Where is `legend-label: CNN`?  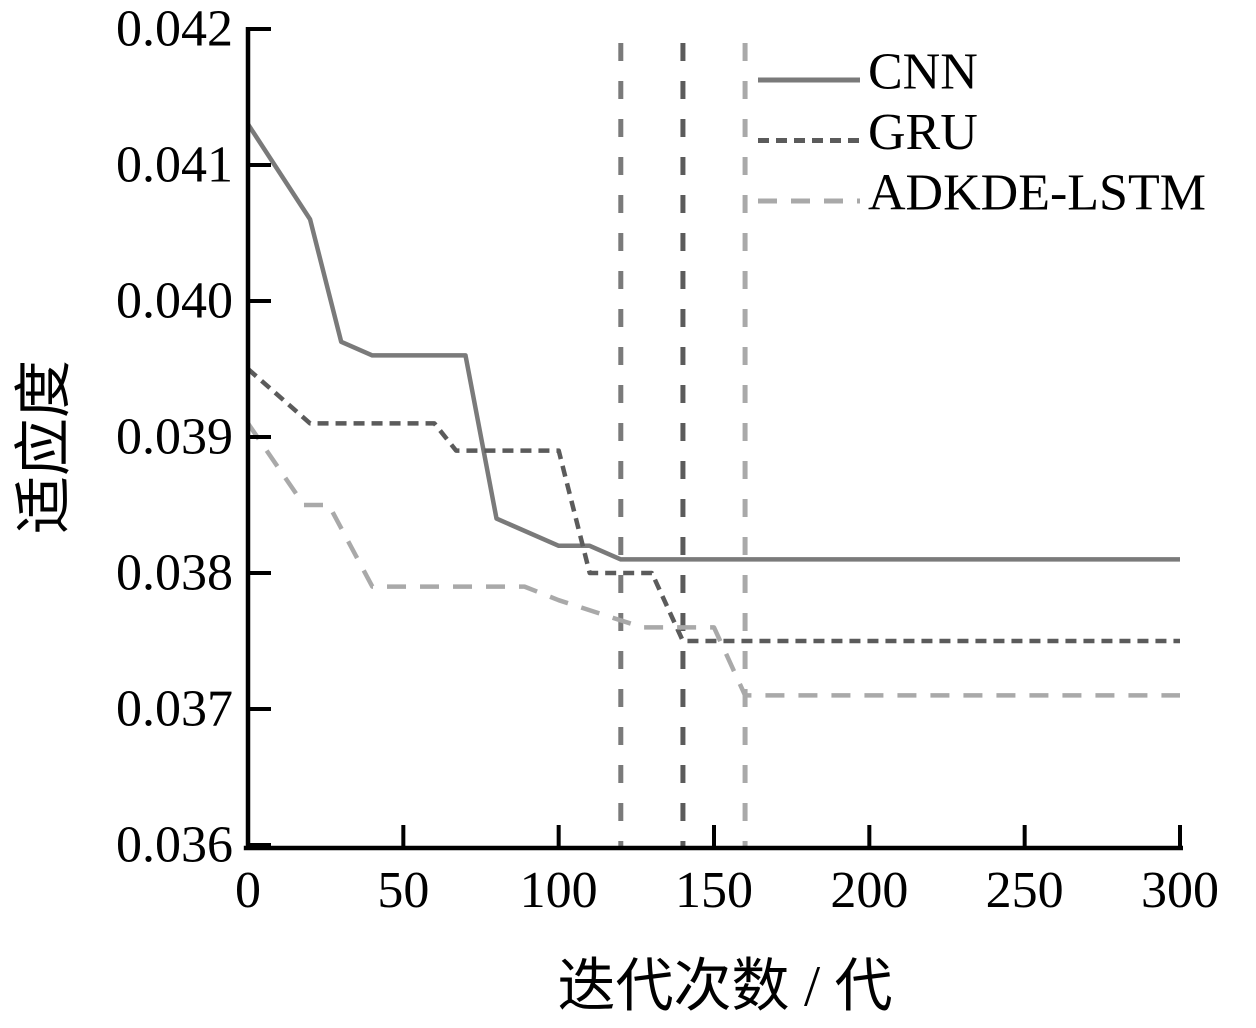 legend-label: CNN is located at coordinates (923, 72).